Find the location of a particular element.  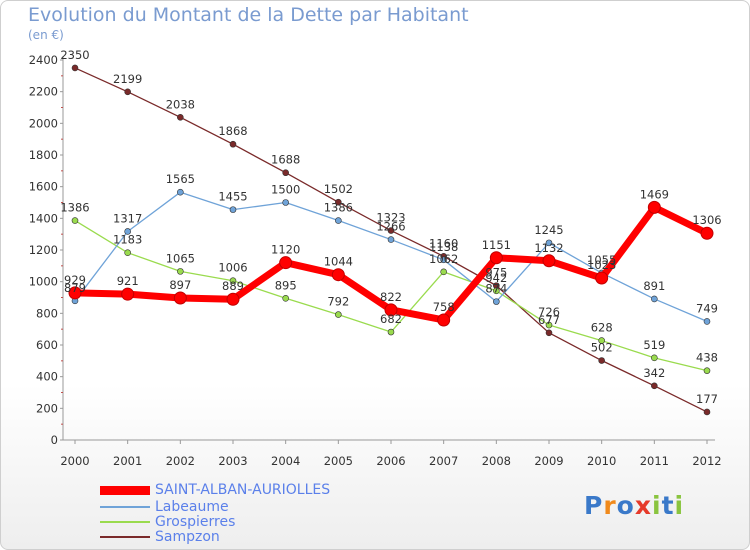

data-label: 342 is located at coordinates (654, 373).